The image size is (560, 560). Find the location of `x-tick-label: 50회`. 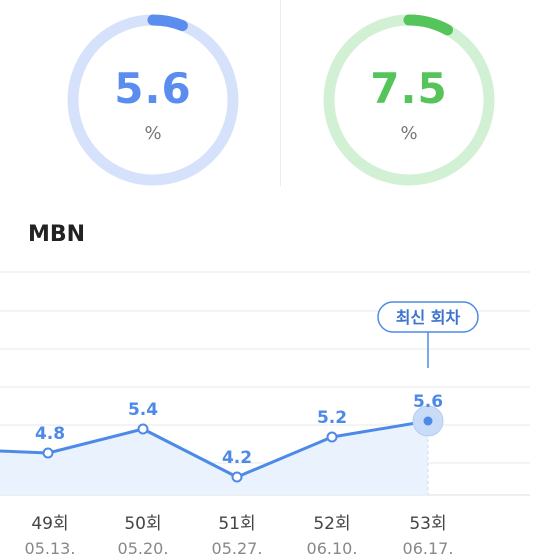

x-tick-label: 50회 is located at coordinates (142, 524).